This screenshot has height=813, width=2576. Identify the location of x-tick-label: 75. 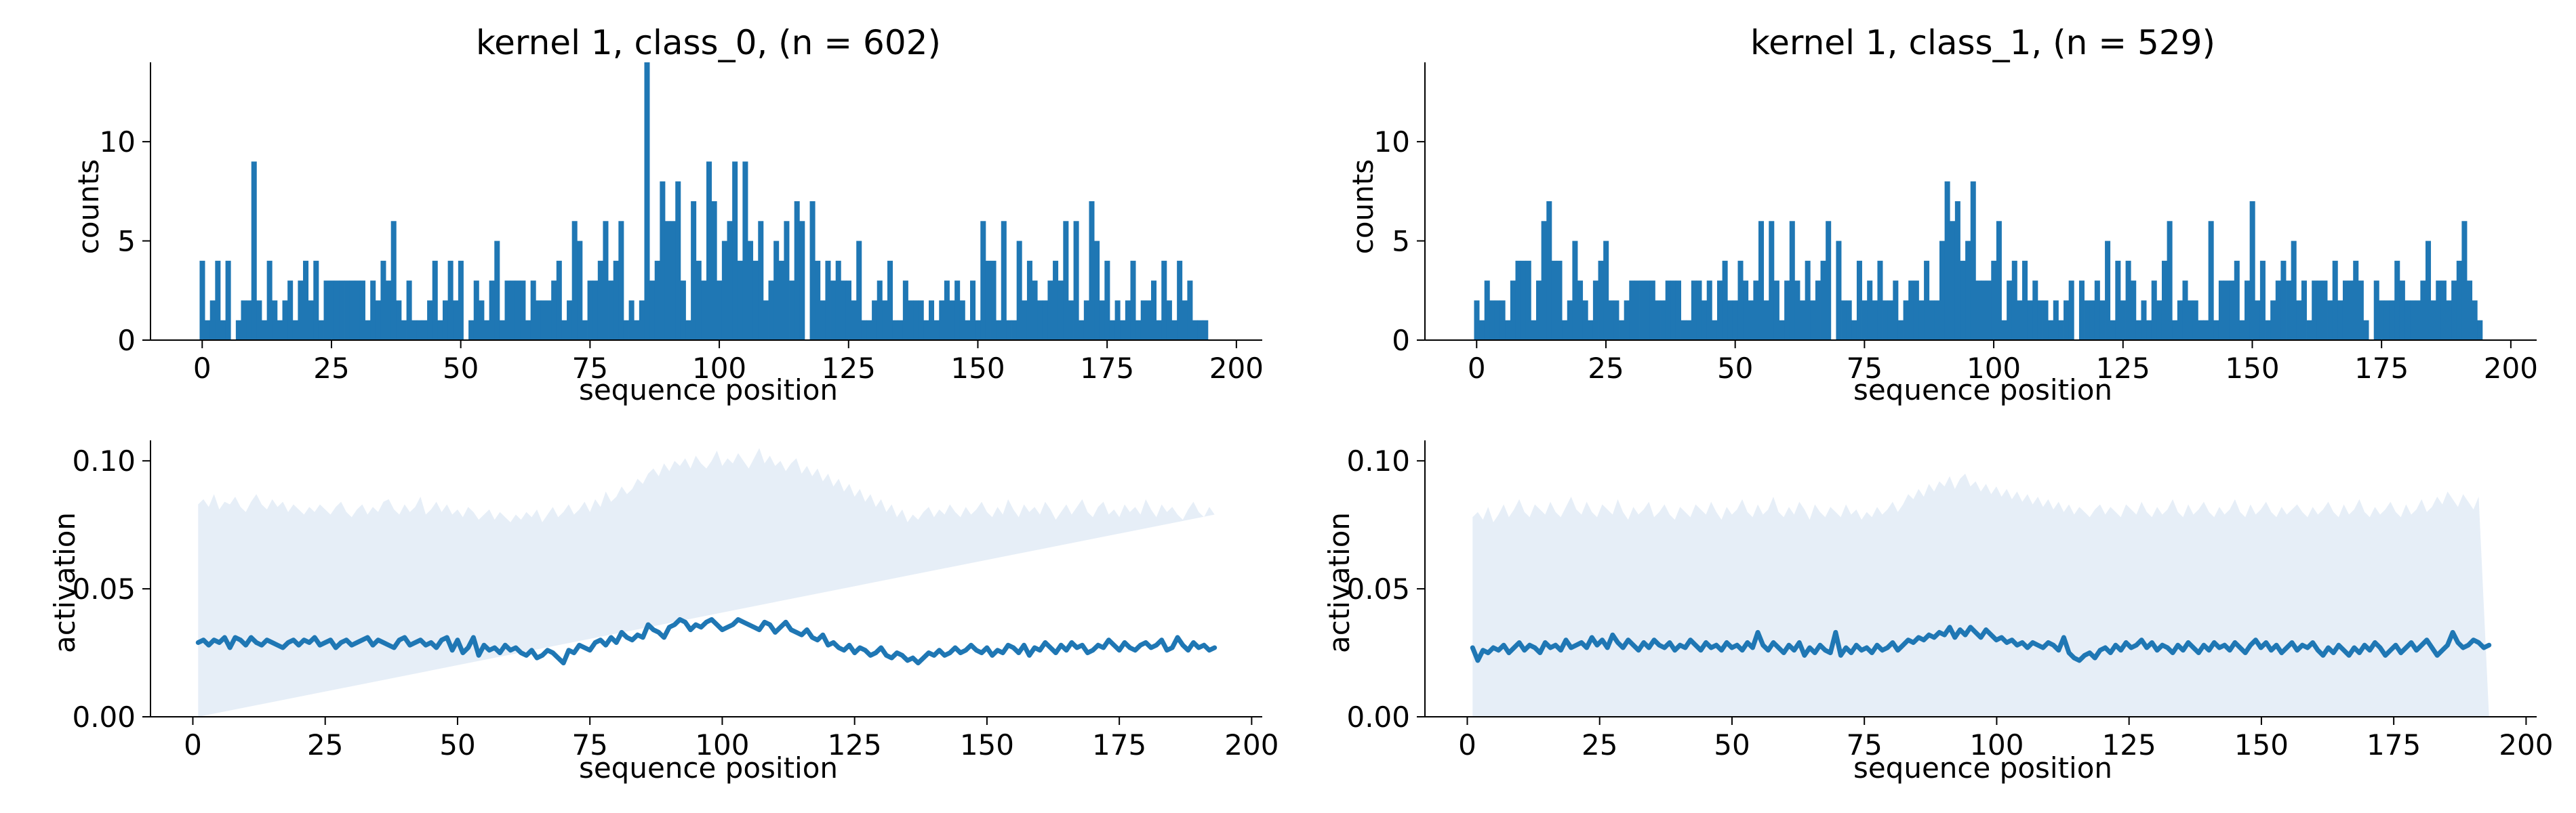
(1865, 368).